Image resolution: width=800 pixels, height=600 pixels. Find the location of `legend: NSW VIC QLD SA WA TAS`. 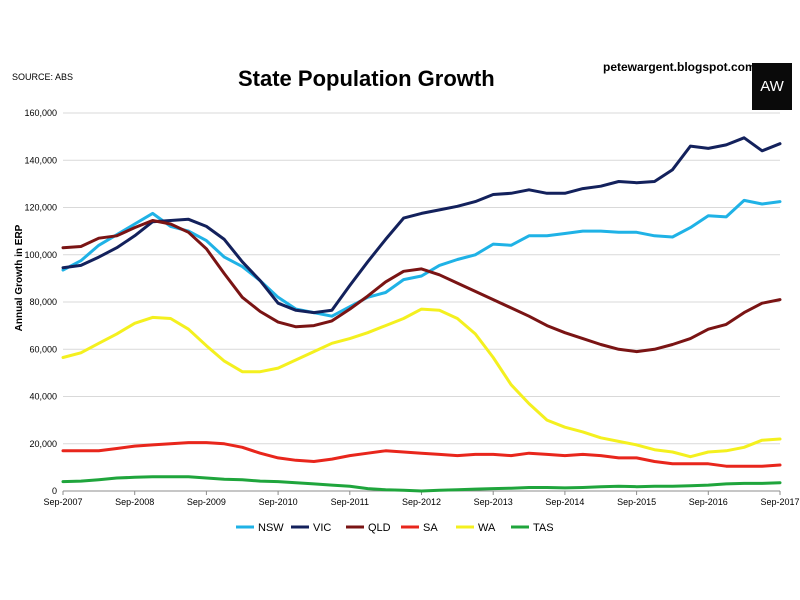

legend: NSW VIC QLD SA WA TAS is located at coordinates (395, 528).